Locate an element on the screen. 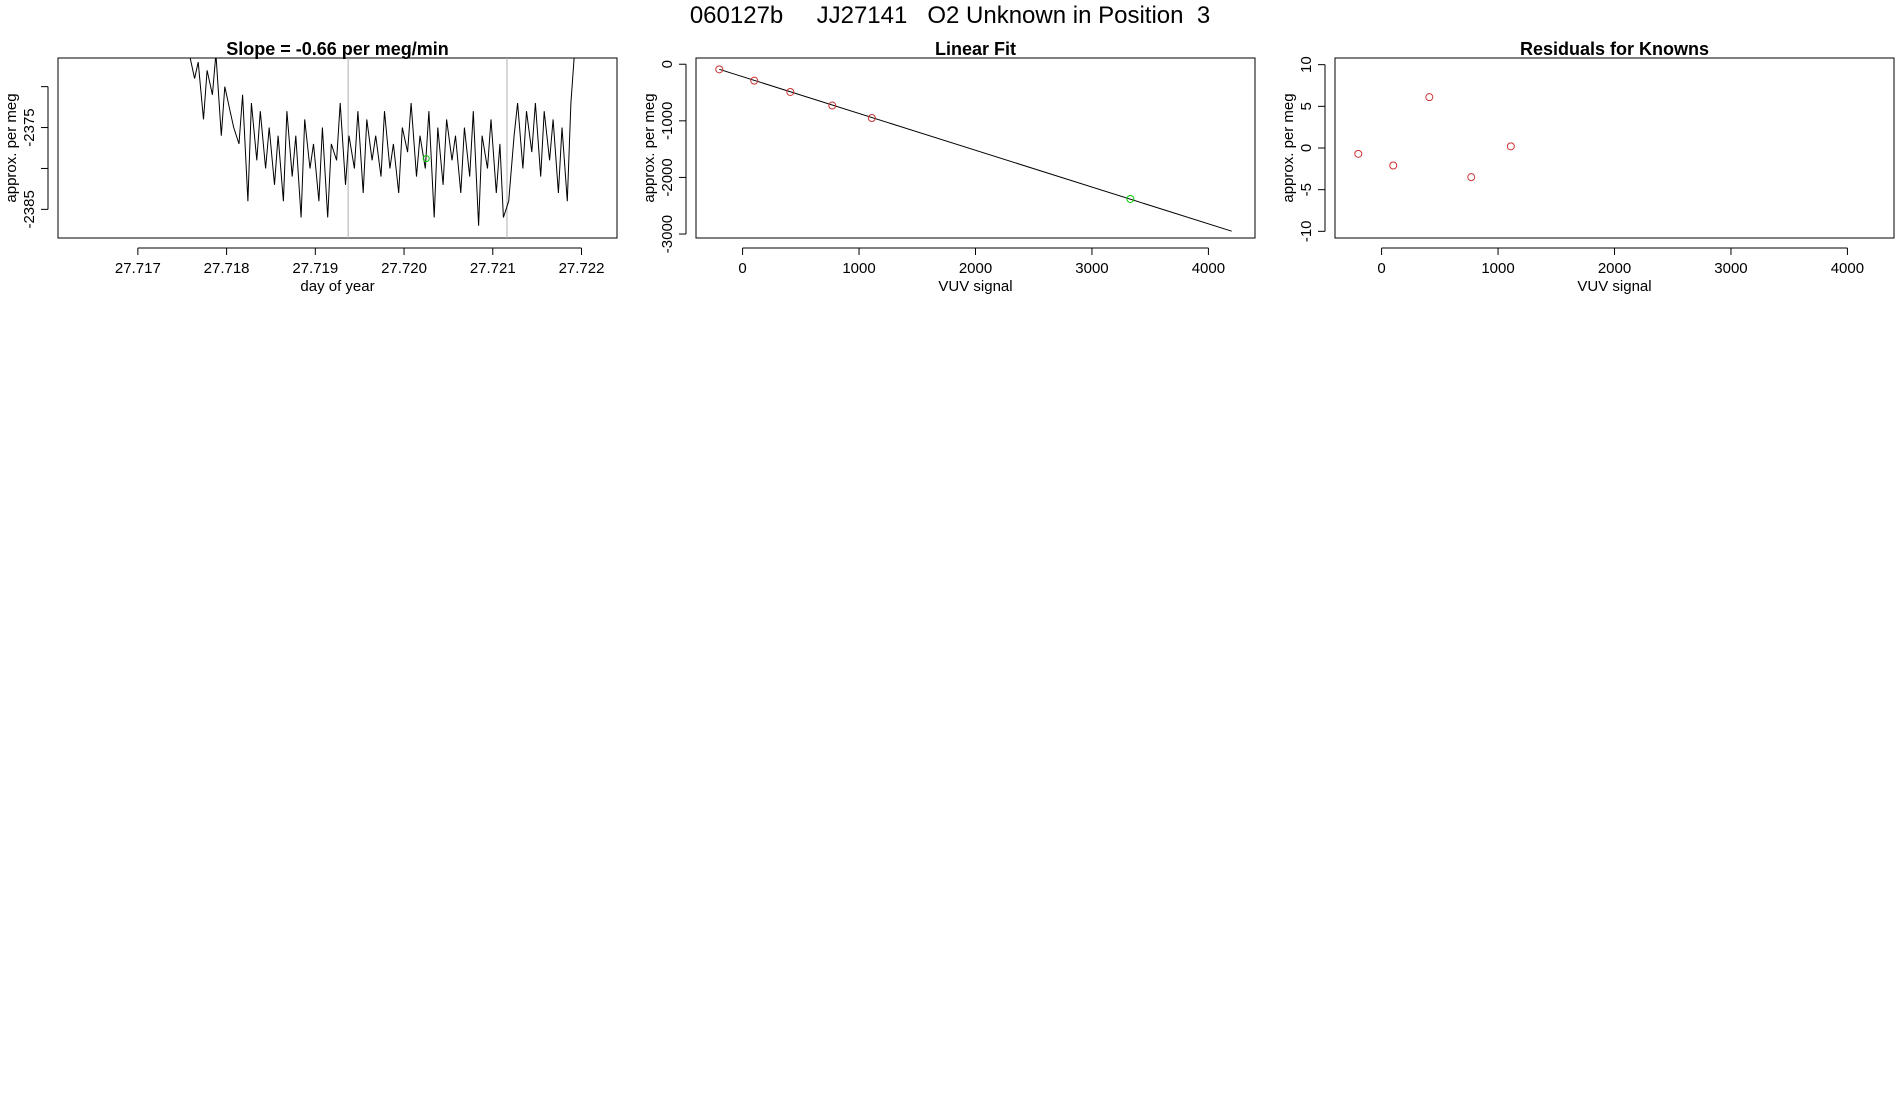  timeseries-plot-frame is located at coordinates (337, 148).